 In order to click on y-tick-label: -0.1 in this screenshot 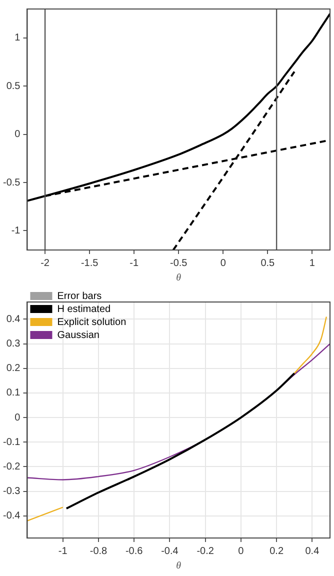, I will do `click(11, 442)`.